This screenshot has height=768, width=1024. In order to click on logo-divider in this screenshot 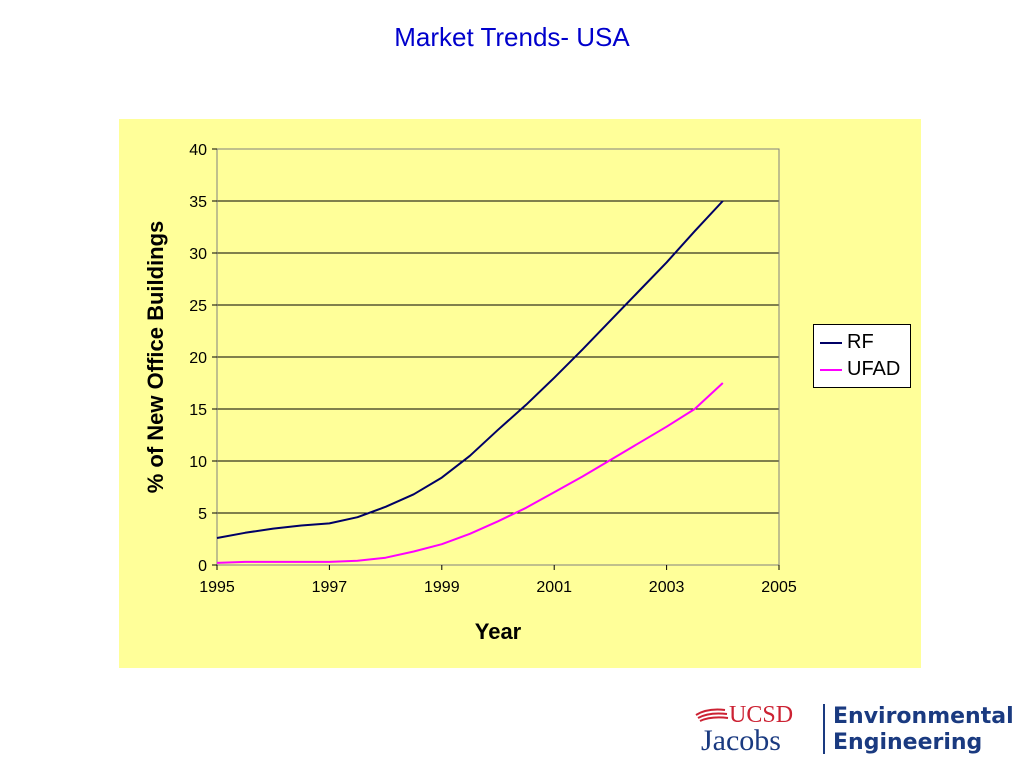, I will do `click(824, 729)`.